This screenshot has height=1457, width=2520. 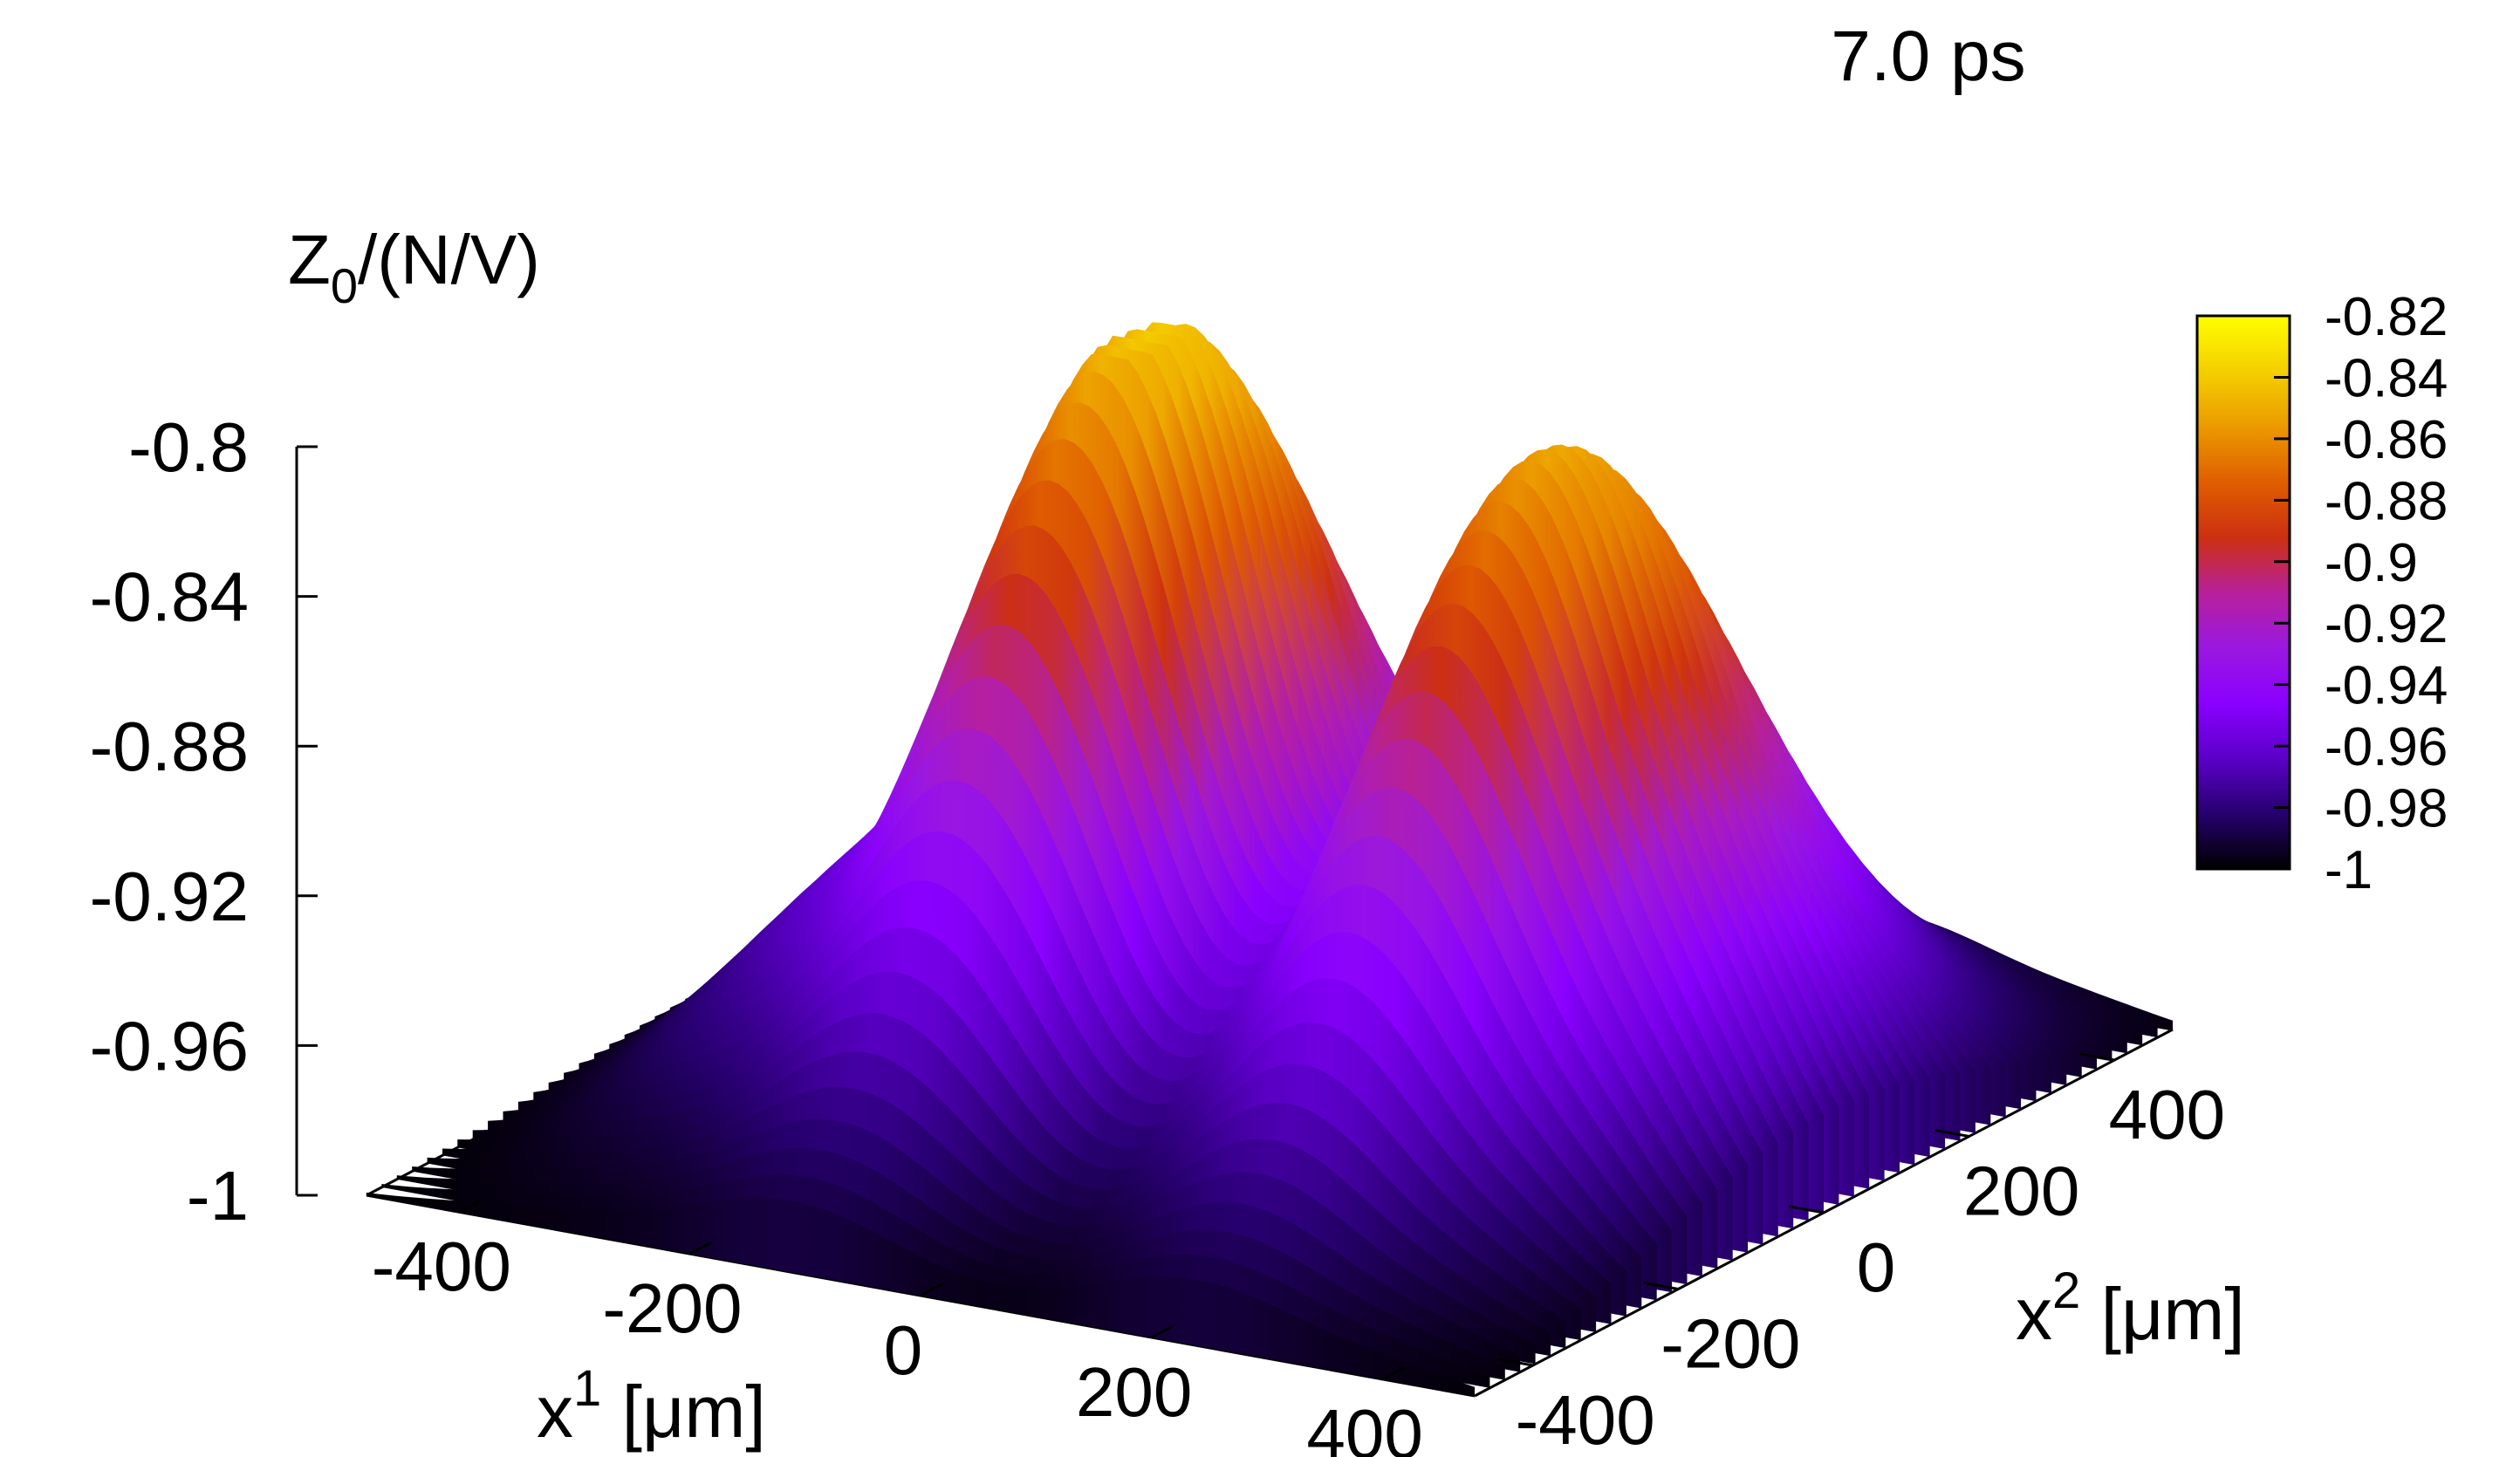 What do you see at coordinates (1730, 1344) in the screenshot?
I see `x2-tick-label: -200` at bounding box center [1730, 1344].